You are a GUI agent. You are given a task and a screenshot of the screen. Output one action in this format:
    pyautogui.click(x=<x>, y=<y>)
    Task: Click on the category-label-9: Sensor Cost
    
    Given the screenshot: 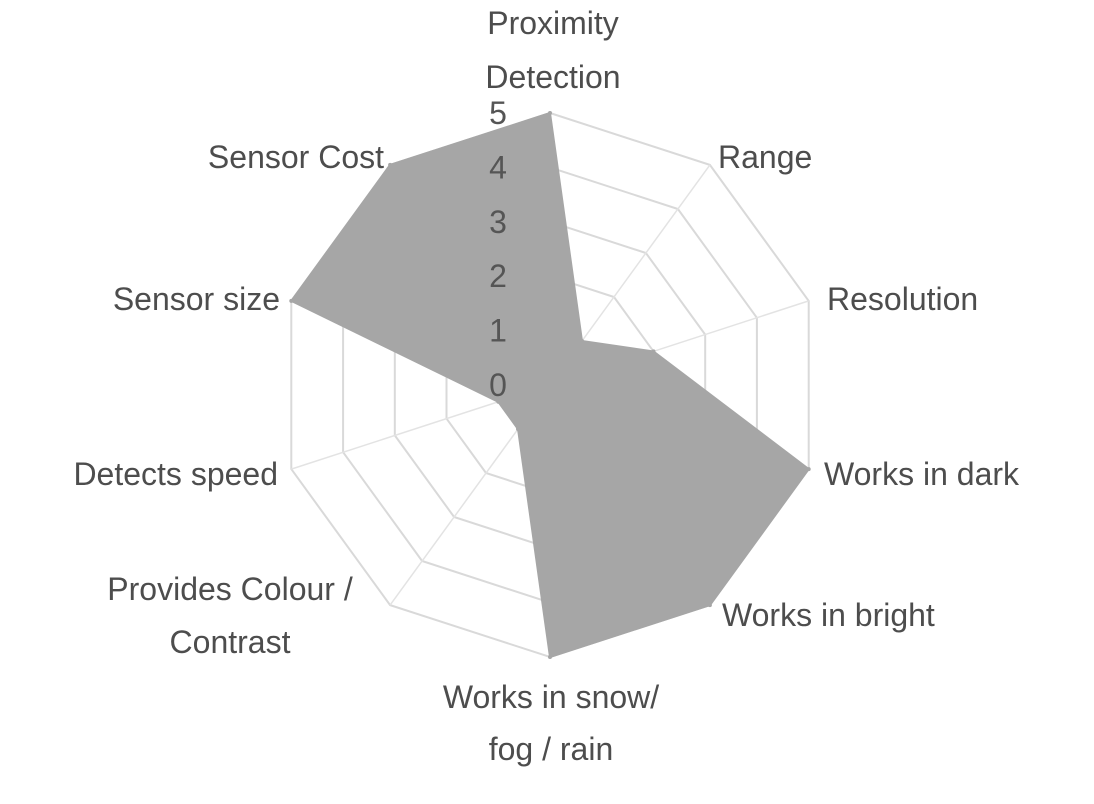 What is the action you would take?
    pyautogui.click(x=296, y=157)
    